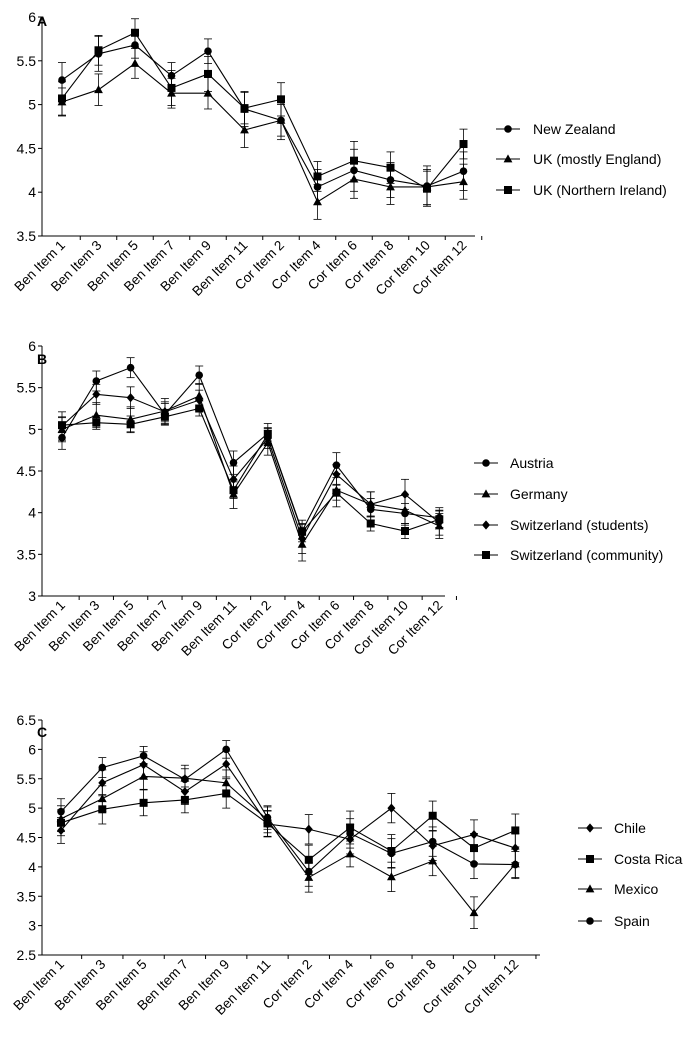  I want to click on y-tick-label: 6, so click(32, 17).